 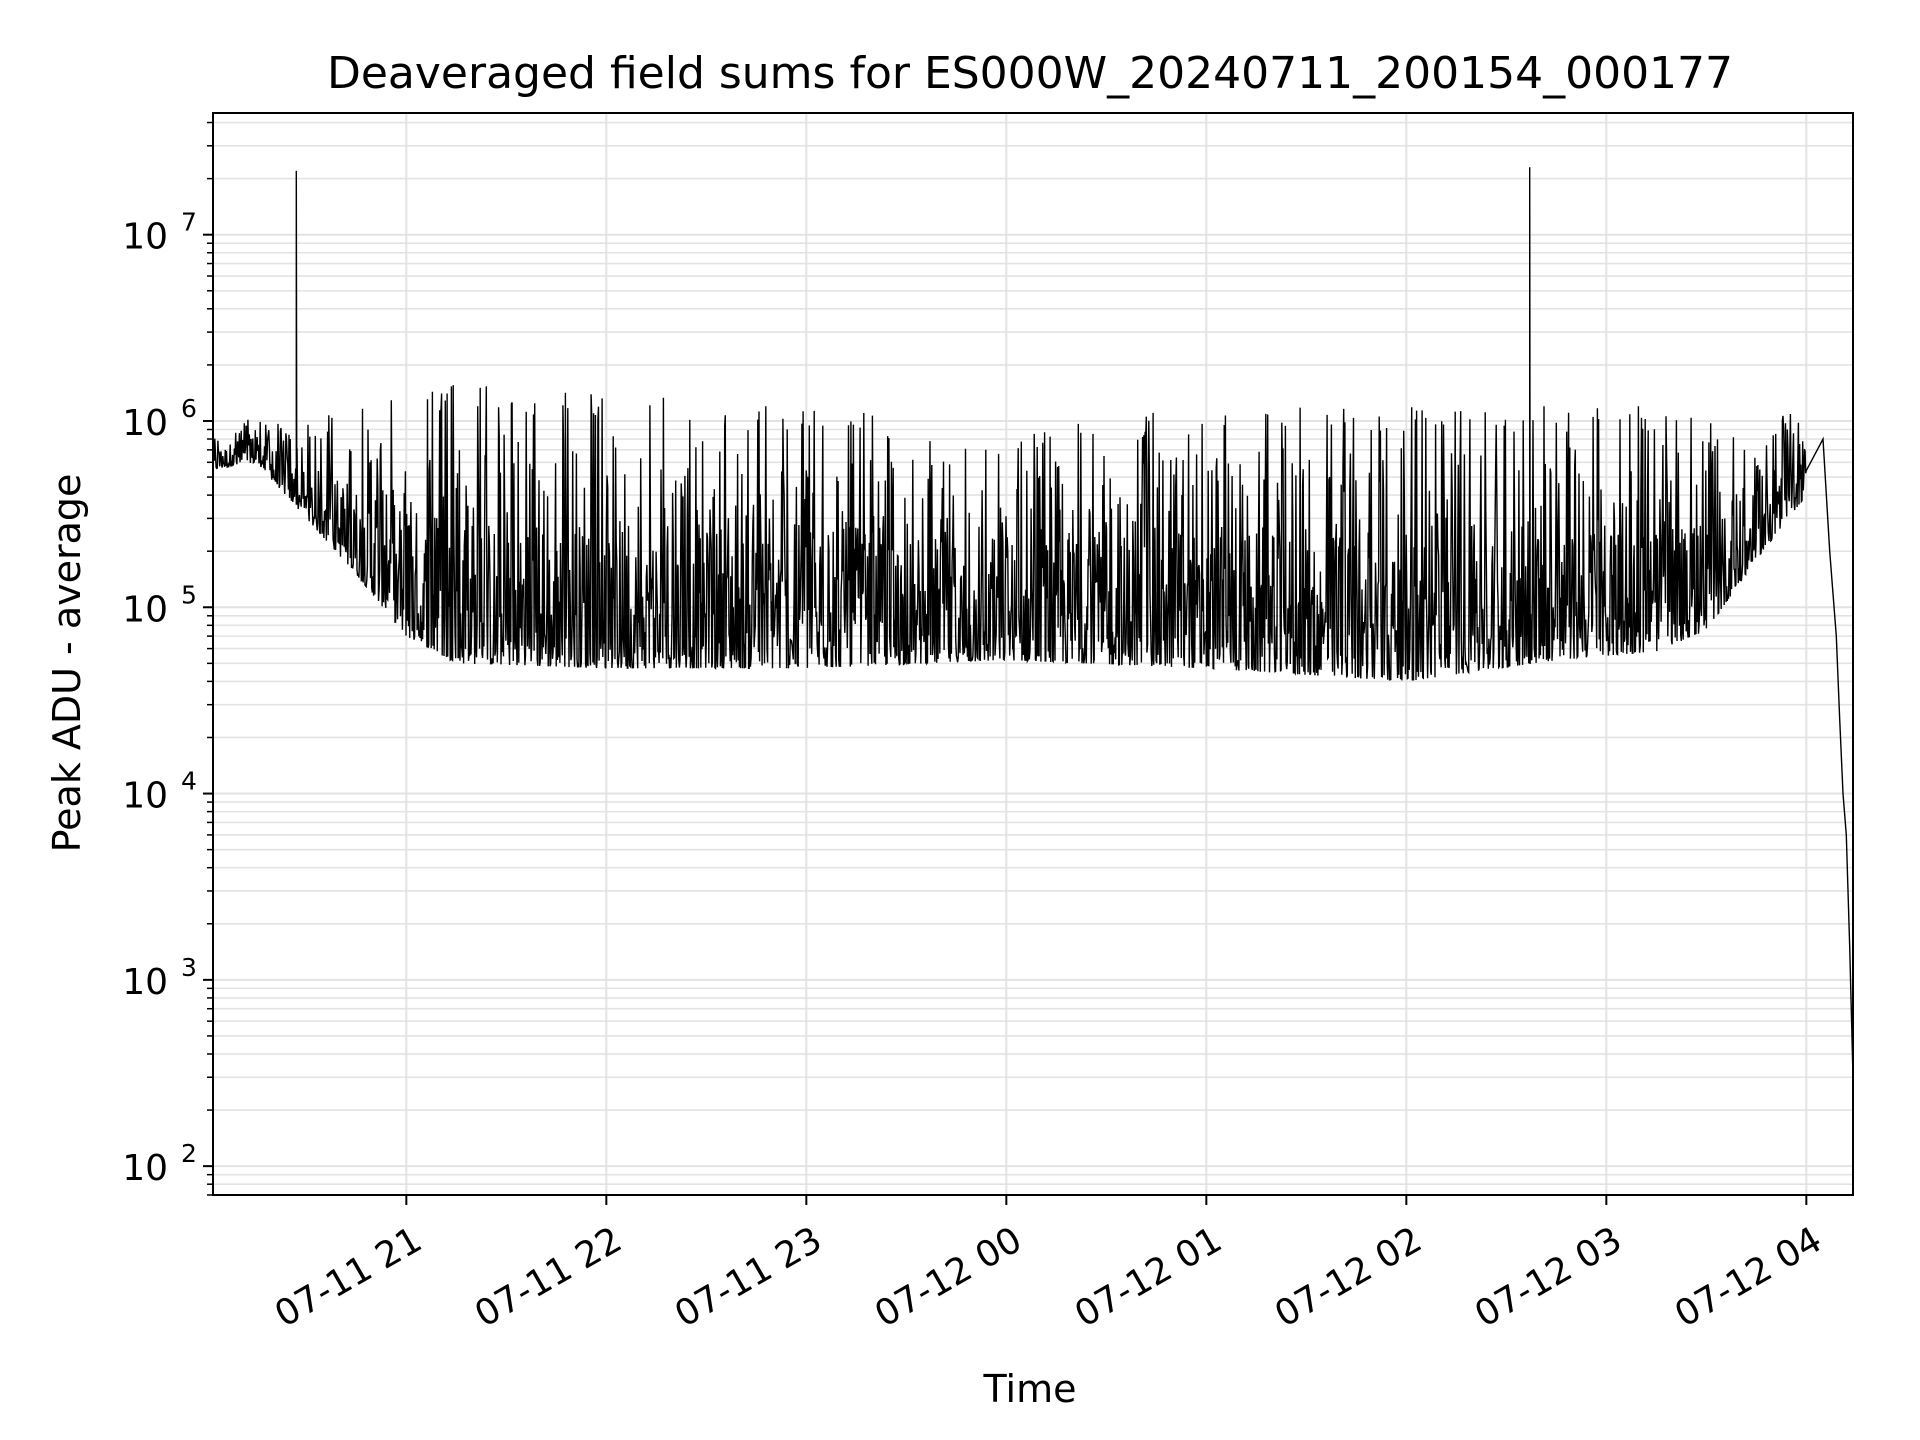 I want to click on y-axis-label: Peak ADU - average, so click(x=67, y=663).